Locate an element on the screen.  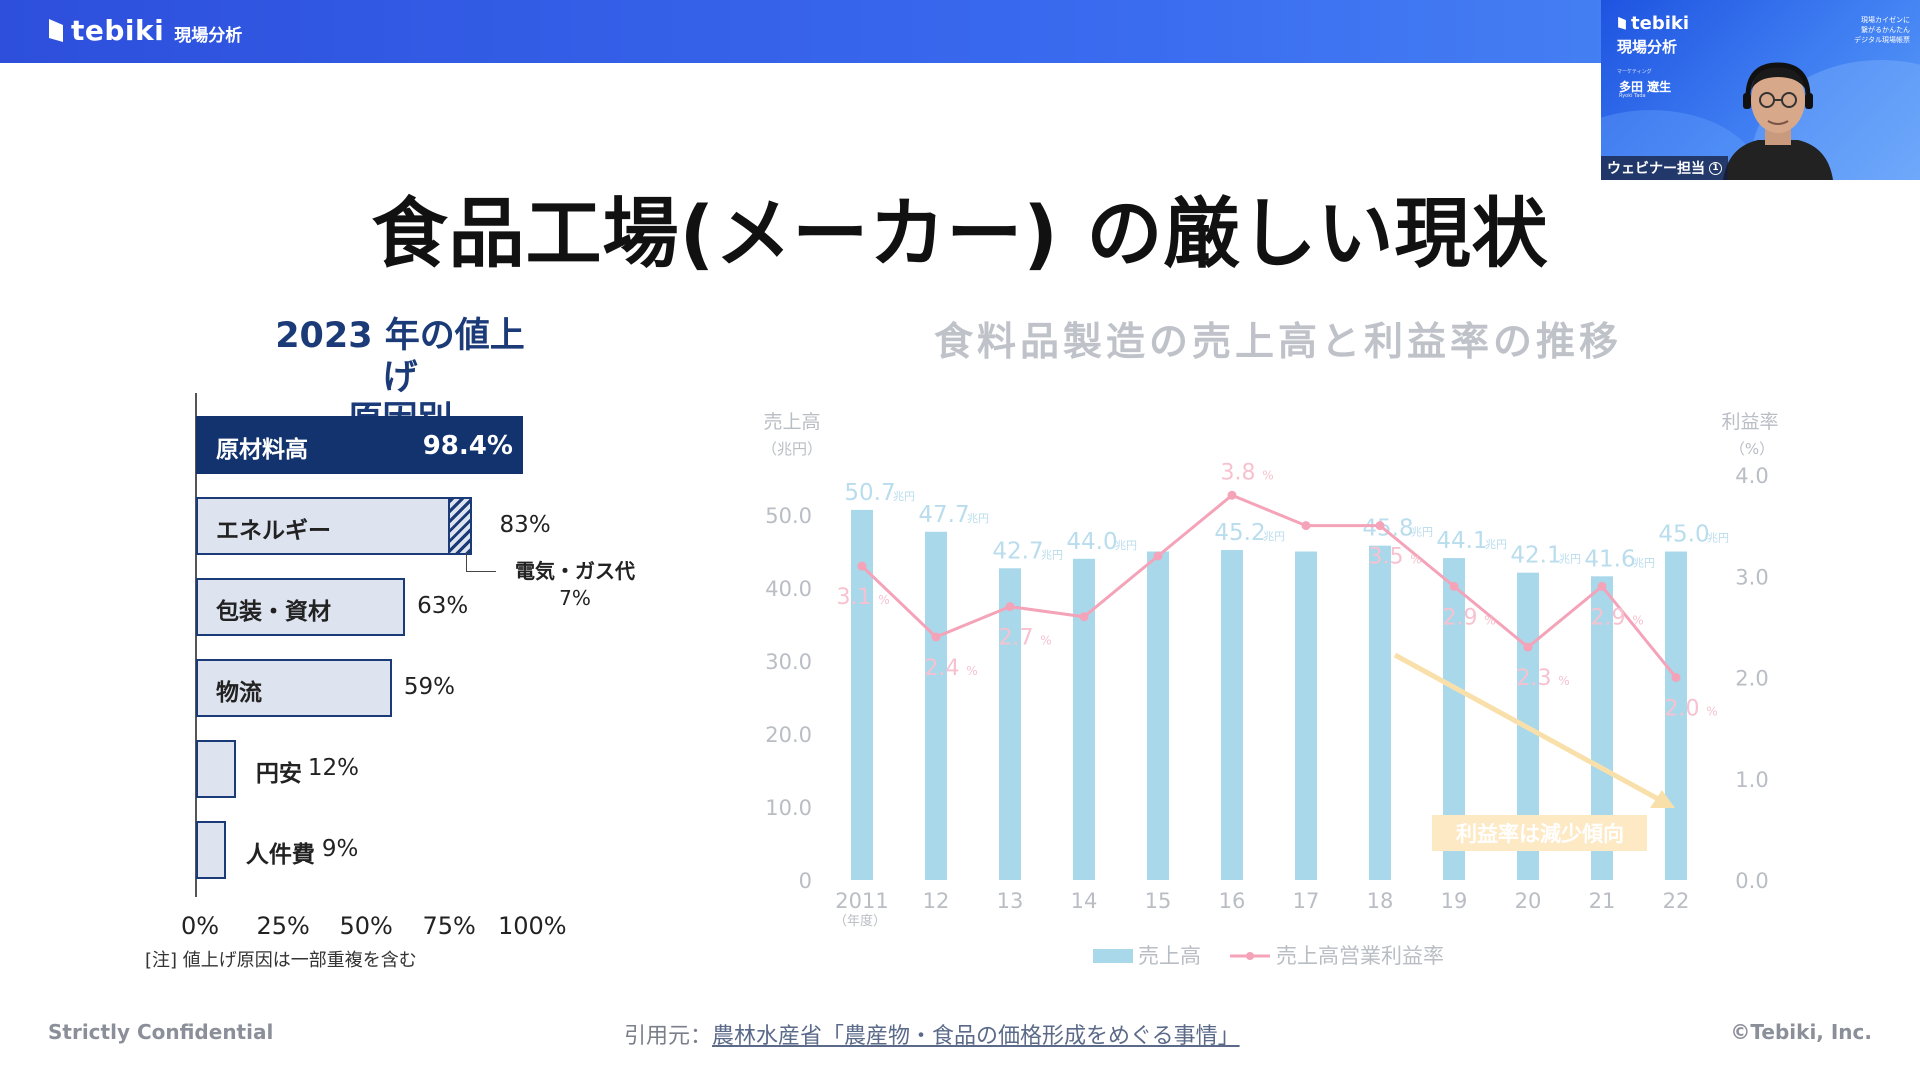
sales-bar-label: 44.0 is located at coordinates (1091, 542).